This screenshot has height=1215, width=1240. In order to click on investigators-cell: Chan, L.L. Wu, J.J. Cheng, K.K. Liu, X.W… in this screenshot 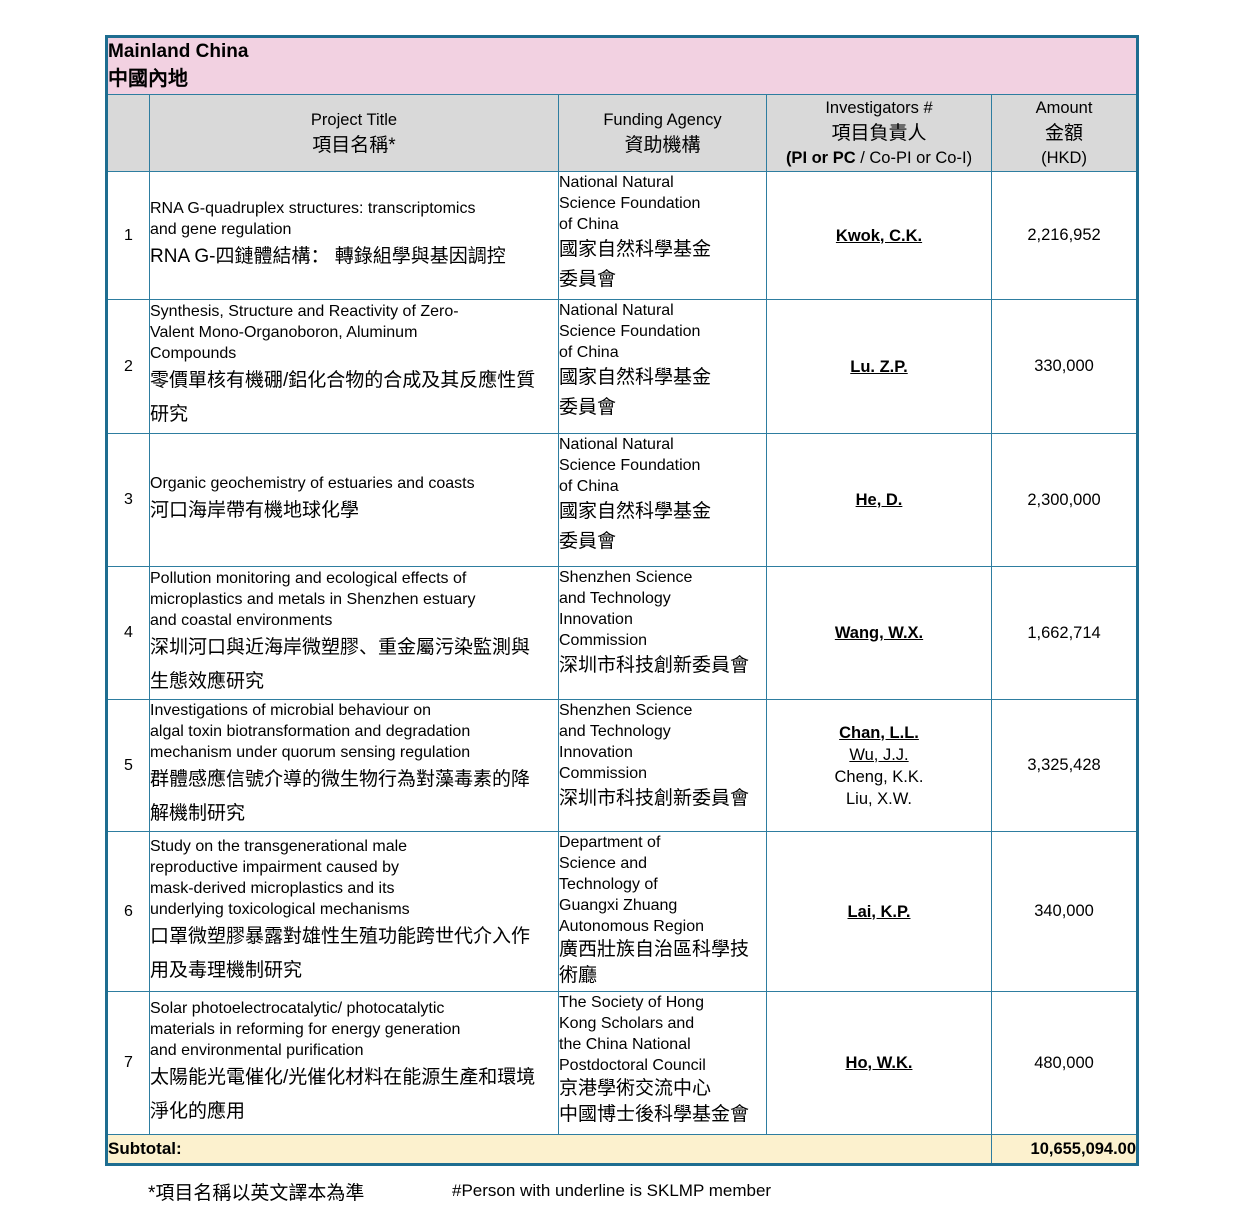, I will do `click(879, 765)`.